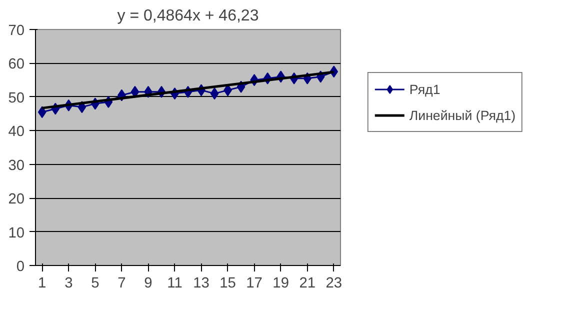  I want to click on y-tick-label: 30, so click(16, 166).